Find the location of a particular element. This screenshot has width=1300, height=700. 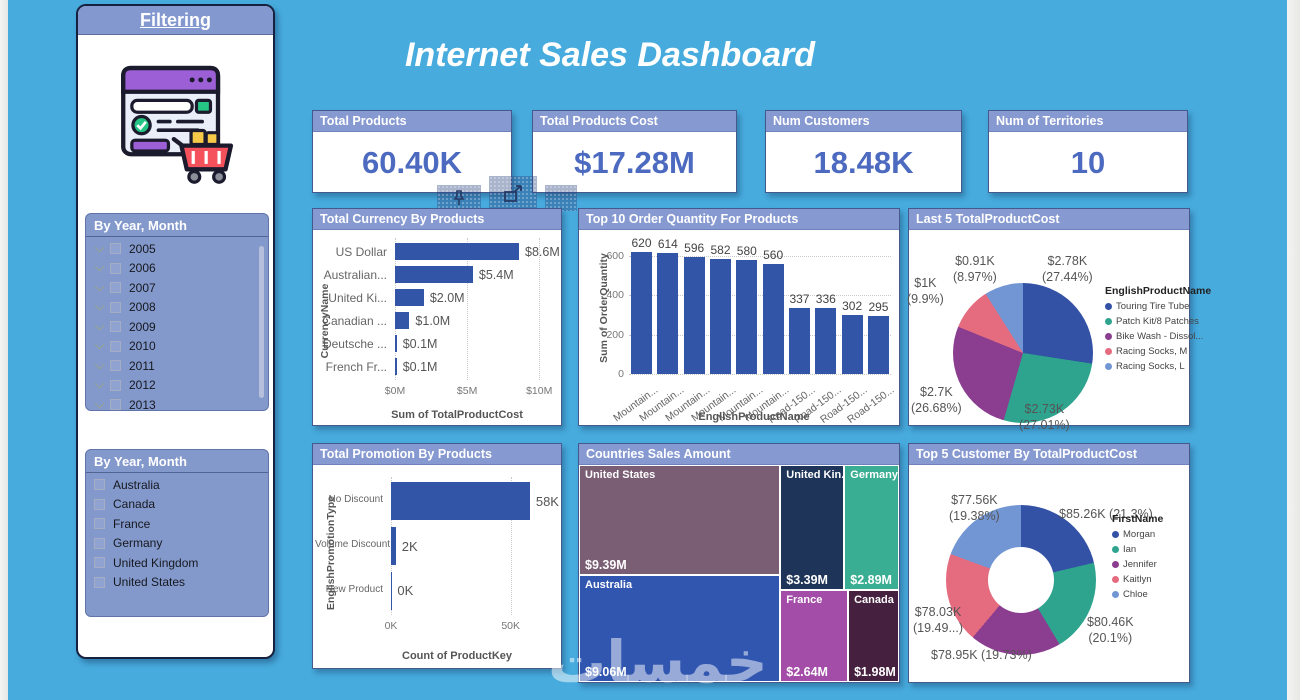

kpi-num-customers: Num Customers 18.48K is located at coordinates (863, 151).